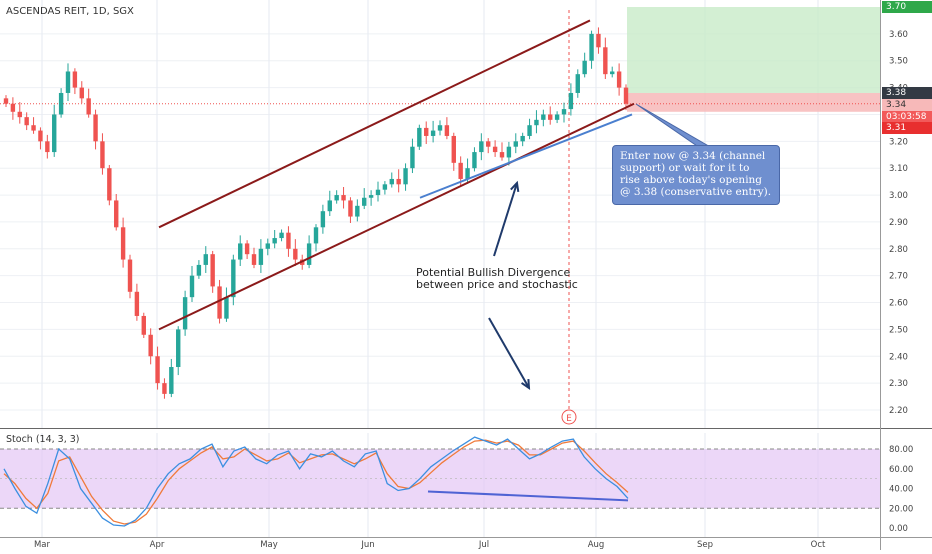 Image resolution: width=932 pixels, height=554 pixels. I want to click on chart-title: ASCENDAS REIT, 1D, SGX, so click(70, 11).